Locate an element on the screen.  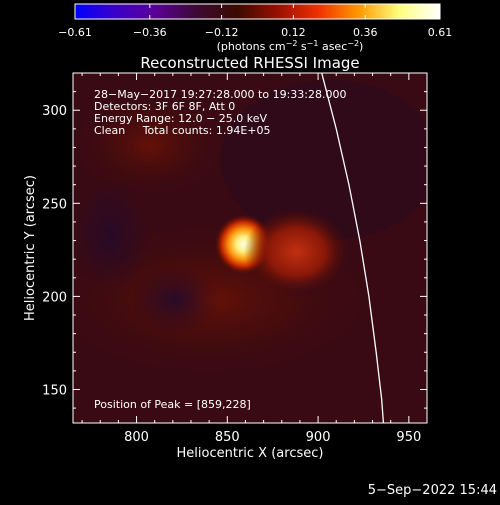
lower-left-dark-region is located at coordinates (175, 300).